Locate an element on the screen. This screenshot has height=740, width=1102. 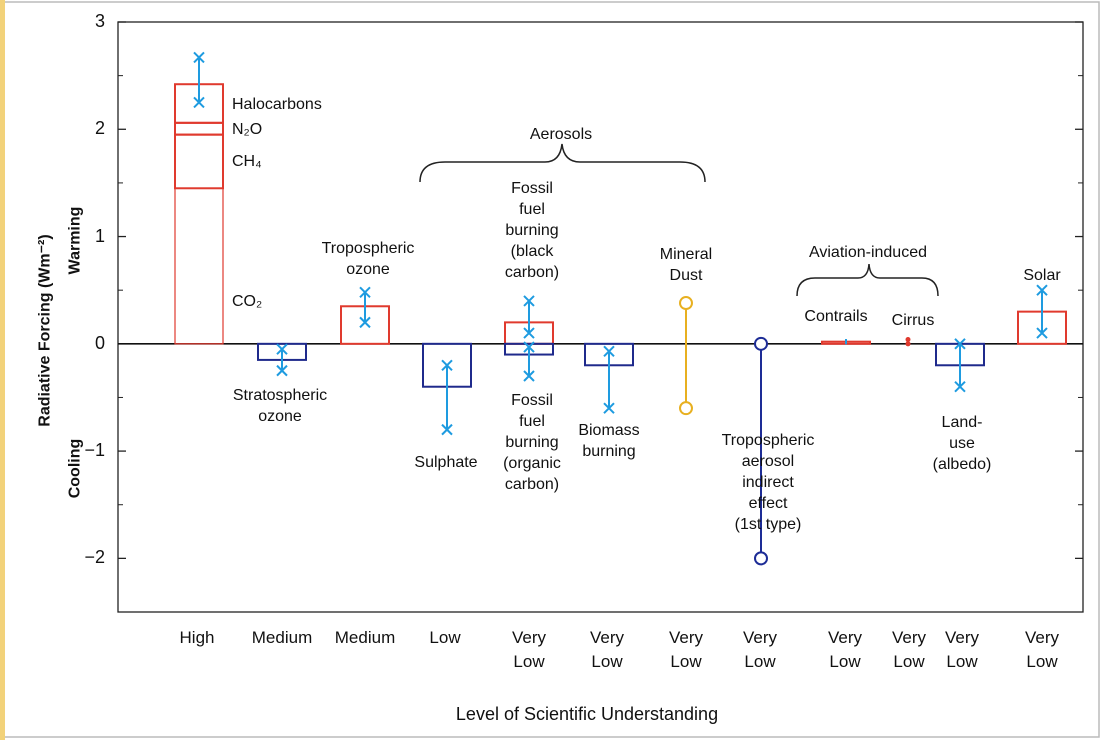
item-label: Stratospheric is located at coordinates (280, 395).